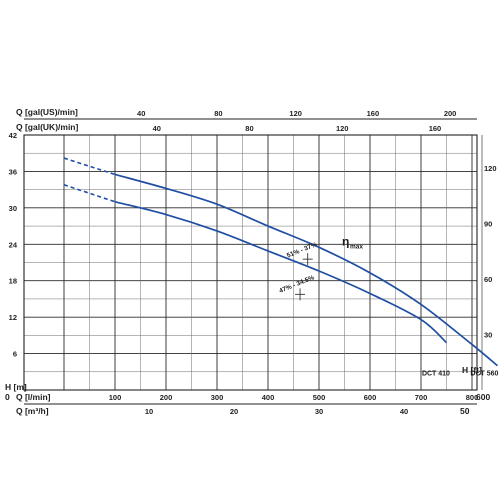 This screenshot has height=500, width=500. I want to click on bottom-m3h-tick-label: 20, so click(234, 411).